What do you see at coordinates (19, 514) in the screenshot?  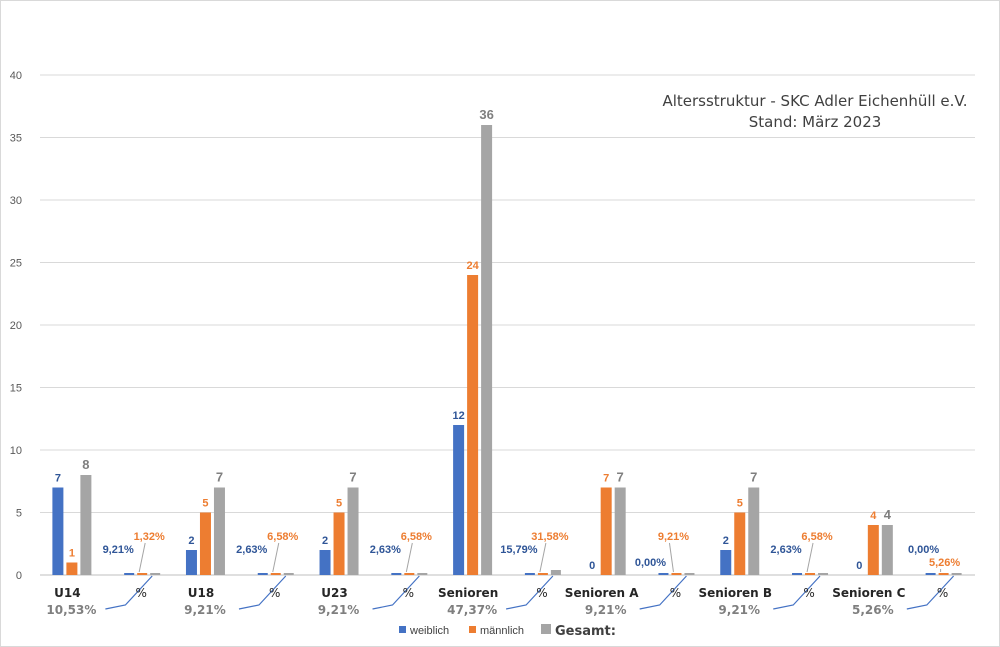 I see `y-tick-label: 5` at bounding box center [19, 514].